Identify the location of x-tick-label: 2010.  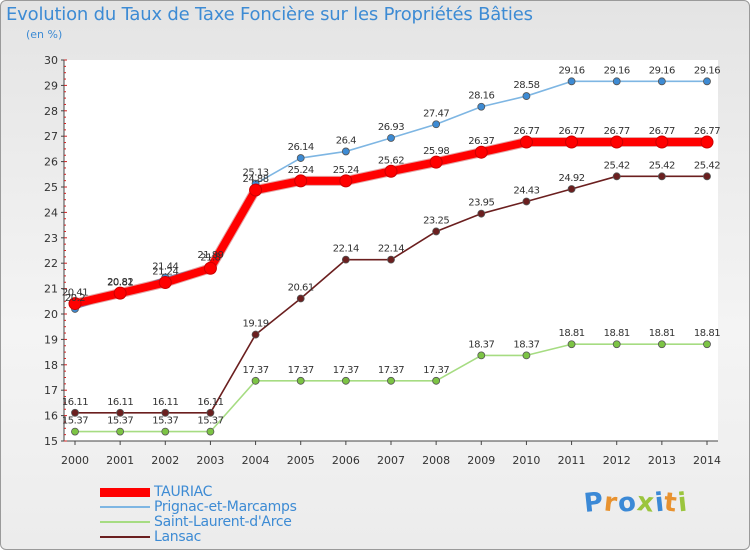
(526, 460).